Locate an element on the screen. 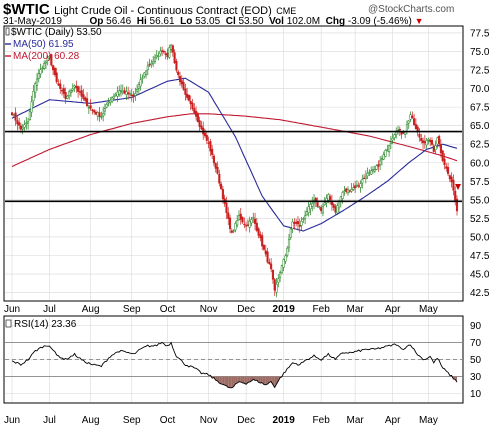 This screenshot has width=496, height=429. rsi-legend-icon is located at coordinates (8, 323).